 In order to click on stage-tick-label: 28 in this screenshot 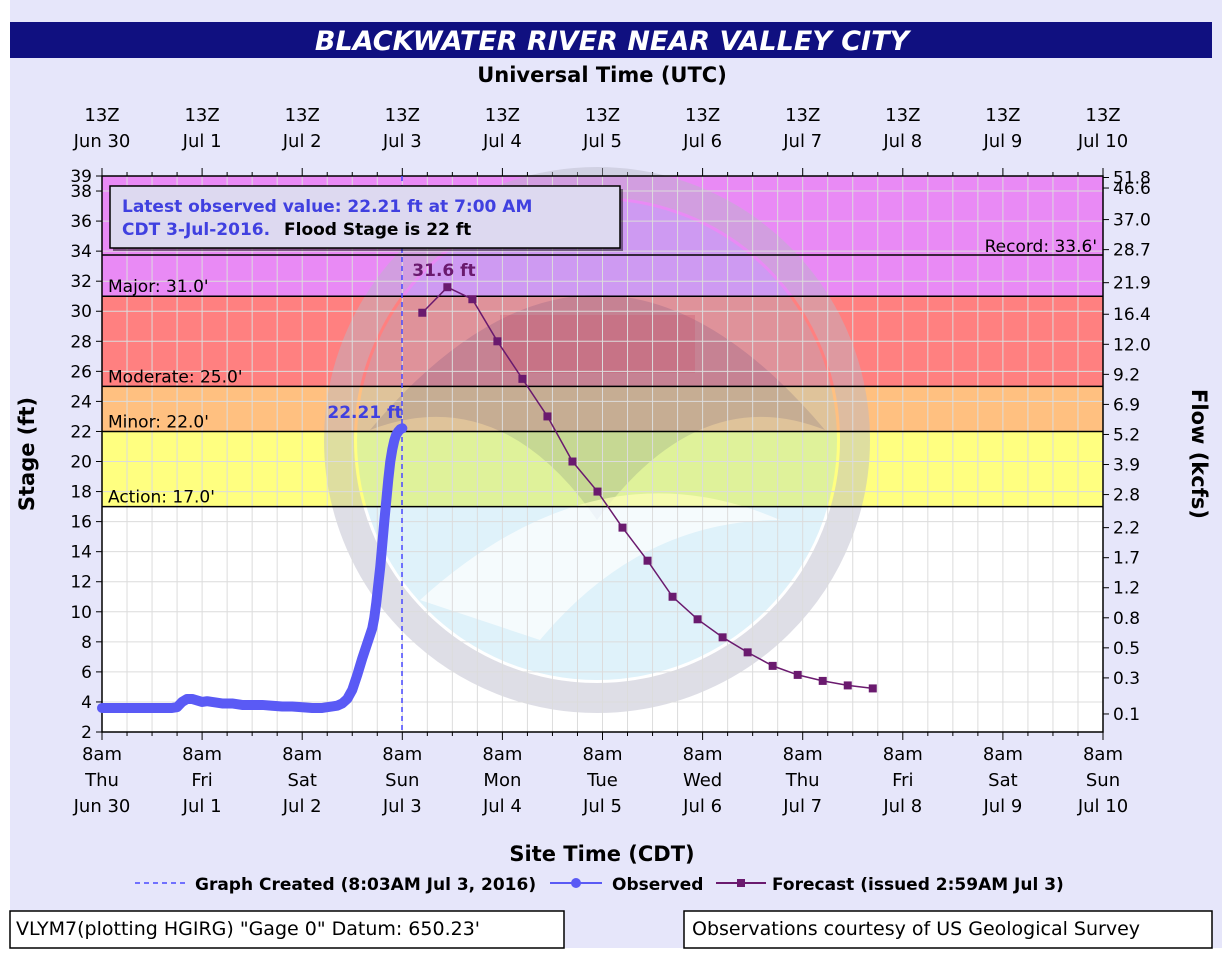, I will do `click(81, 342)`.